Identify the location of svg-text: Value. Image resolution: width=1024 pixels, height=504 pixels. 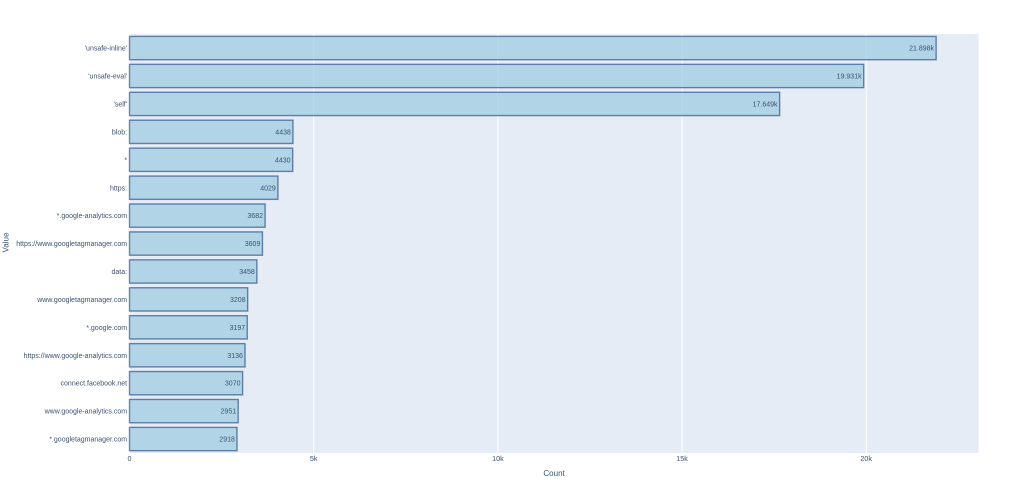
(5, 242).